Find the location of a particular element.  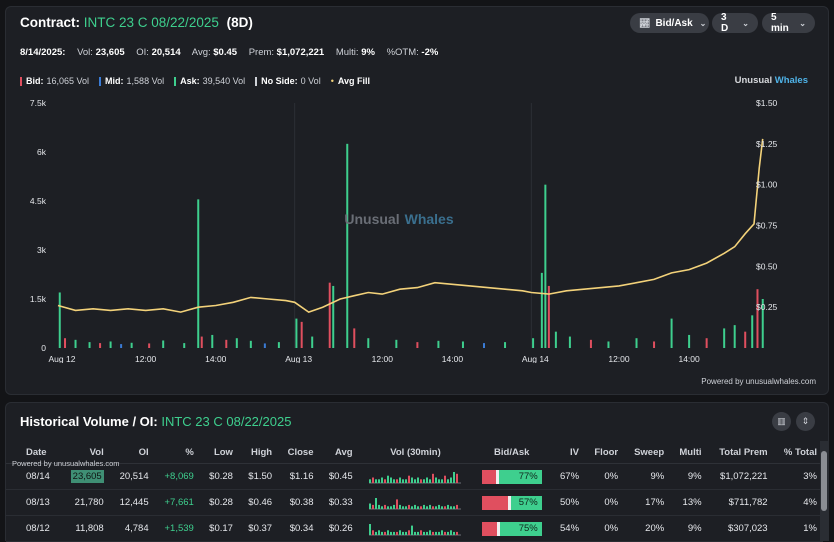

left-axis-tick: 7.5k is located at coordinates (38, 103).